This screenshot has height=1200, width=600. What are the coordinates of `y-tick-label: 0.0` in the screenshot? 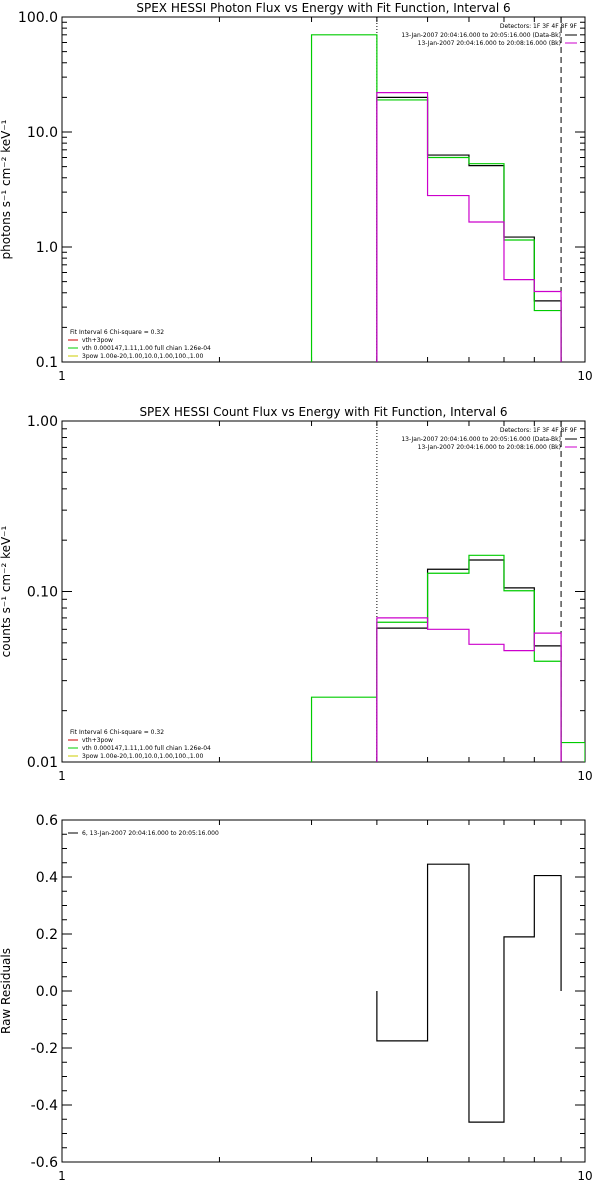 It's located at (47, 992).